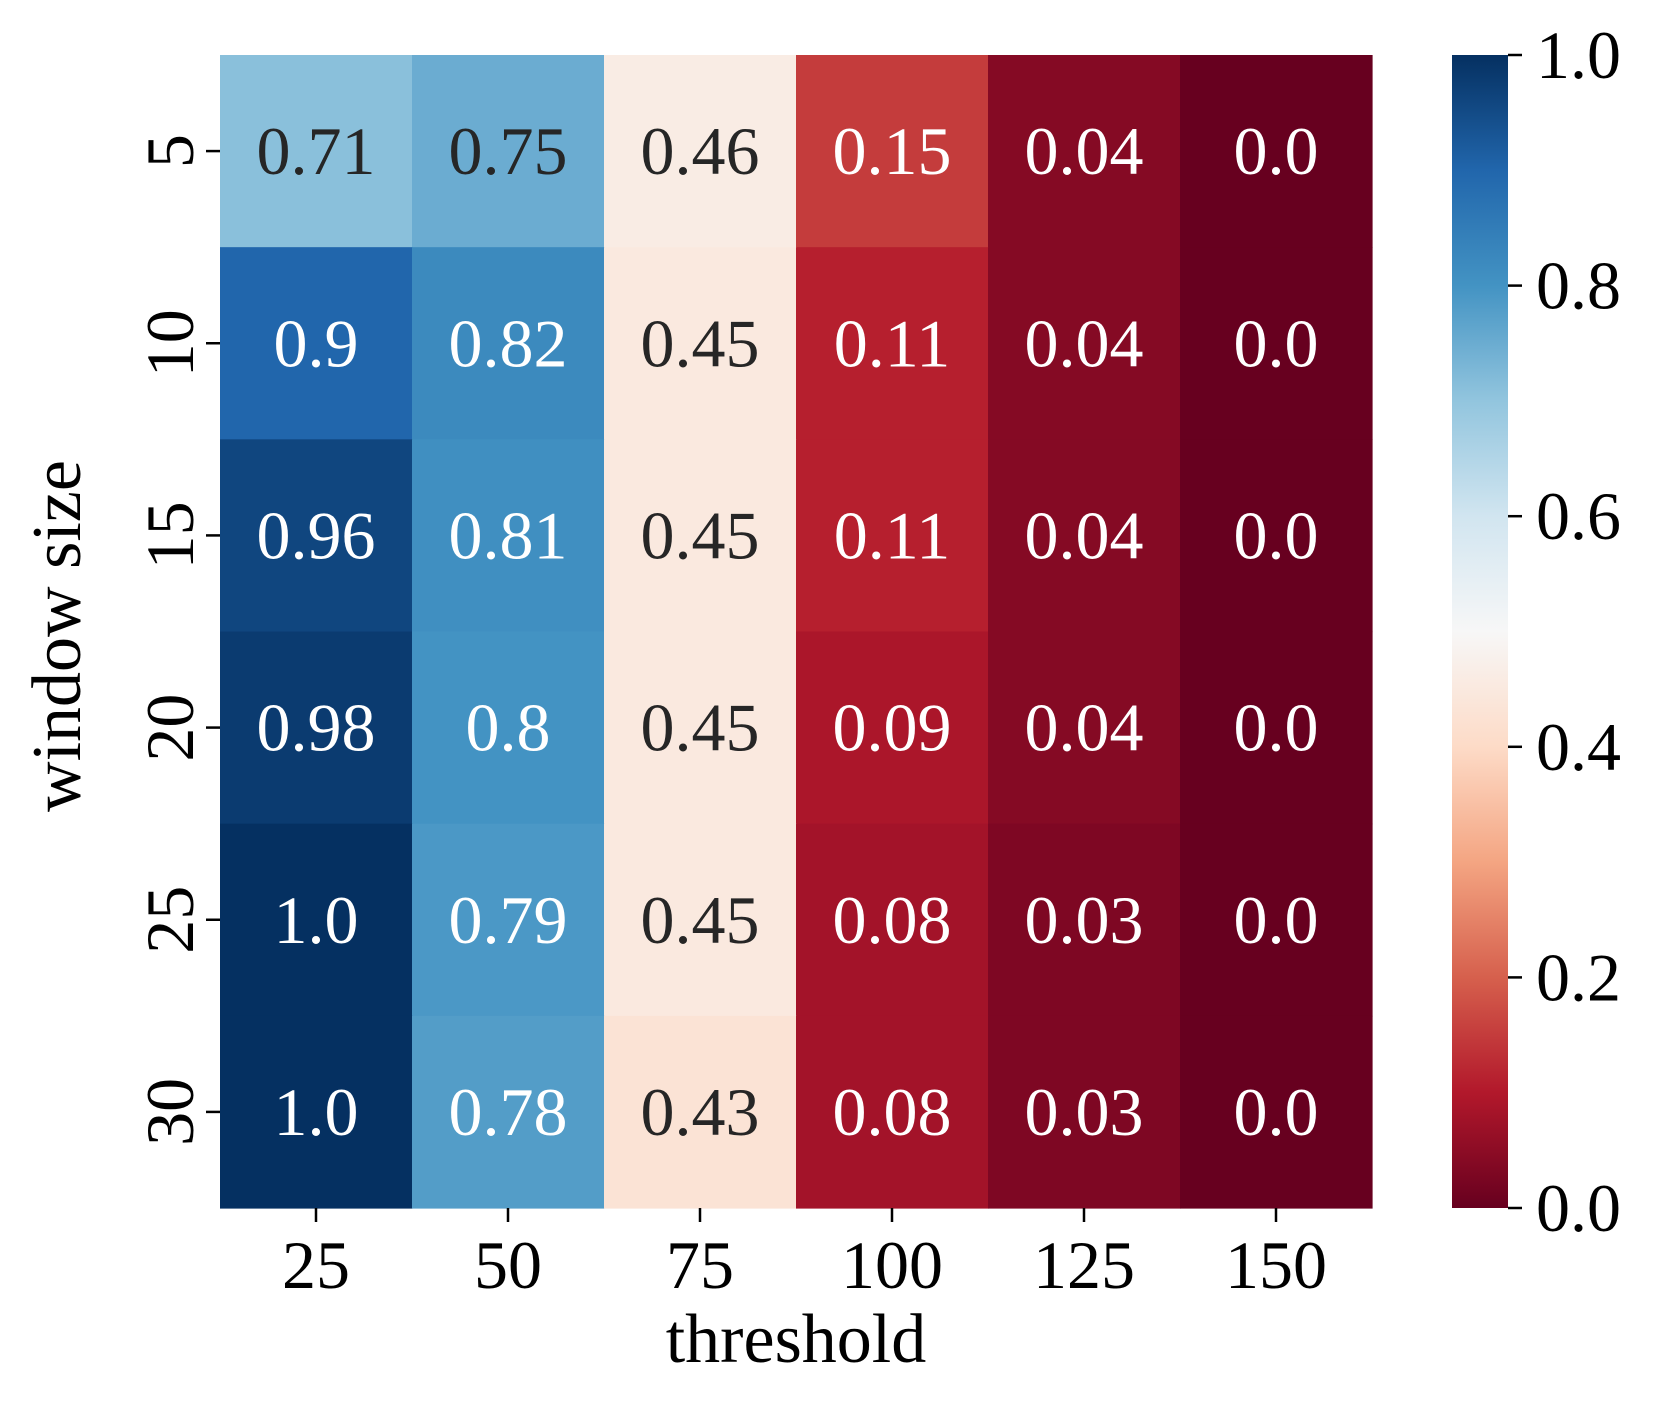  I want to click on cell-value-label: 0.81, so click(508, 535).